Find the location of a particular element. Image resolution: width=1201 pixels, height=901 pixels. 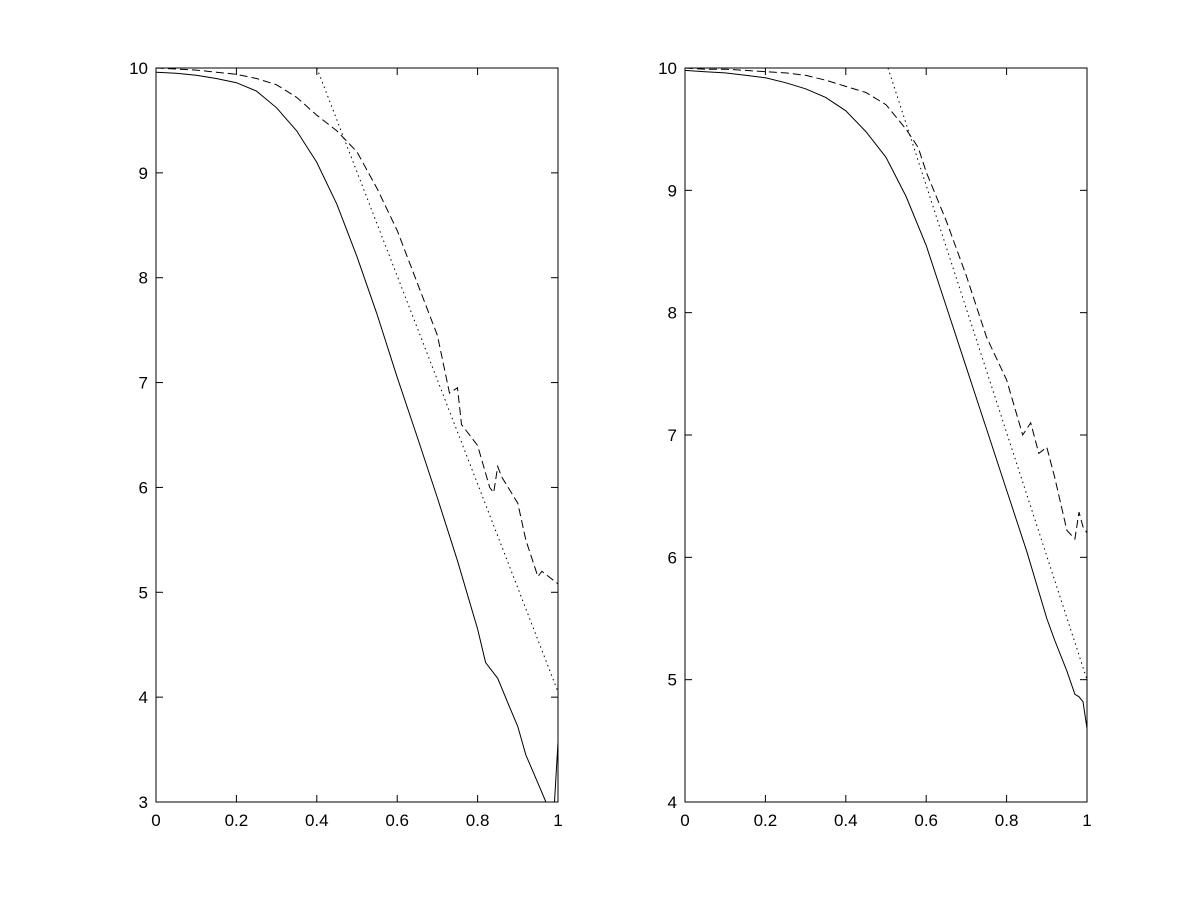

right-x-tick-label: 1 is located at coordinates (1086, 820).